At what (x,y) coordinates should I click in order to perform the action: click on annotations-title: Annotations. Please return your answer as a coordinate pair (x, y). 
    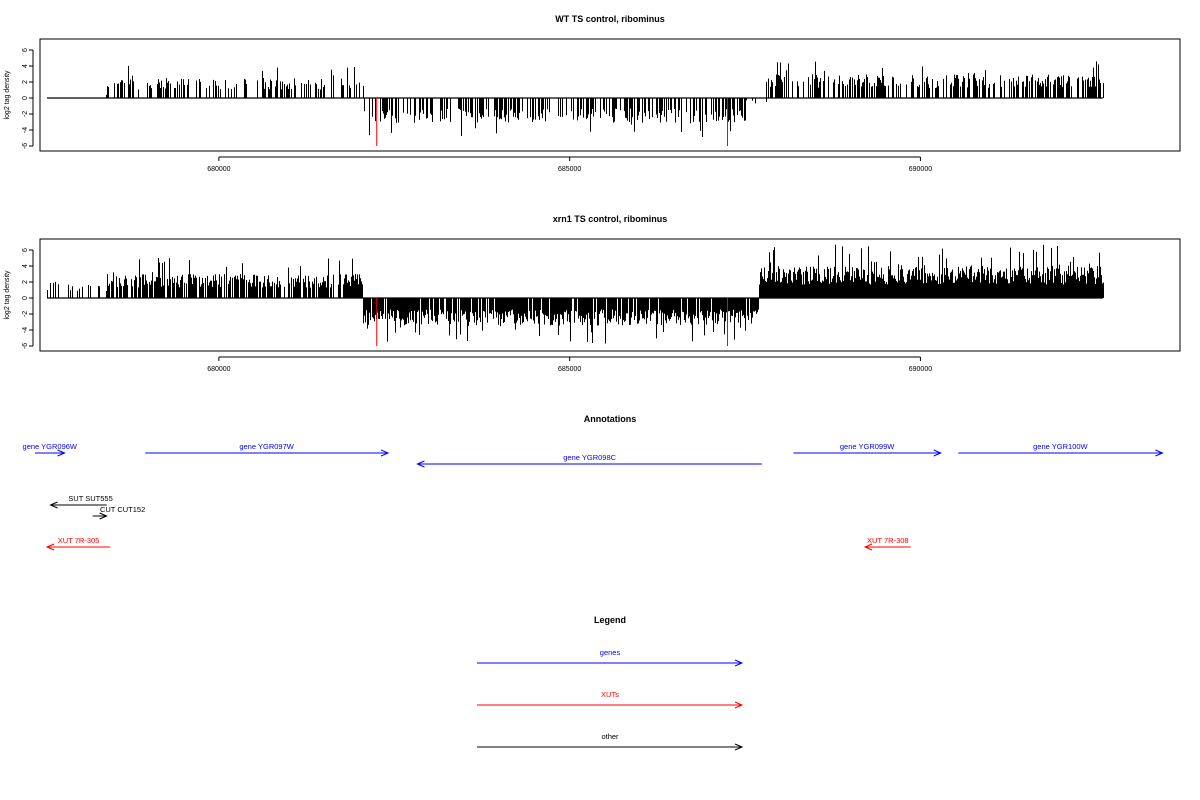
    Looking at the image, I should click on (610, 419).